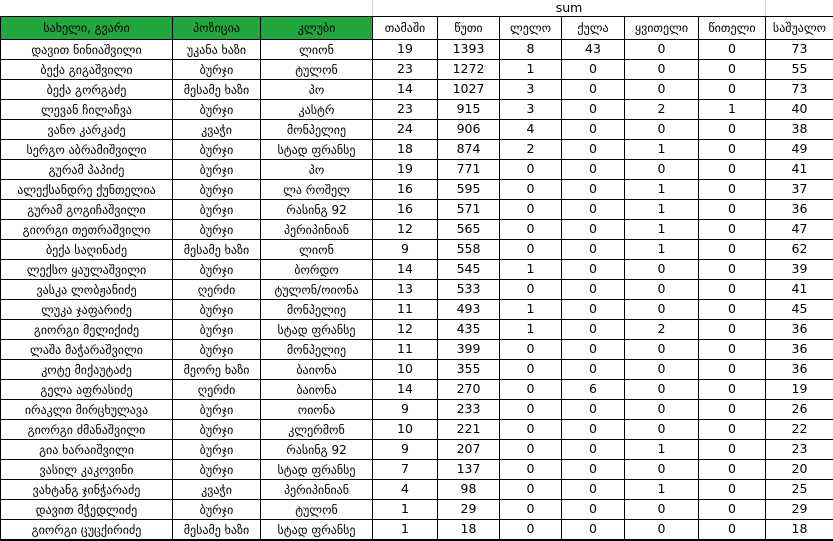 This screenshot has width=833, height=541. Describe the element at coordinates (86, 349) in the screenshot. I see `cell-name: ლაშა მაჭარაშვილი` at that location.